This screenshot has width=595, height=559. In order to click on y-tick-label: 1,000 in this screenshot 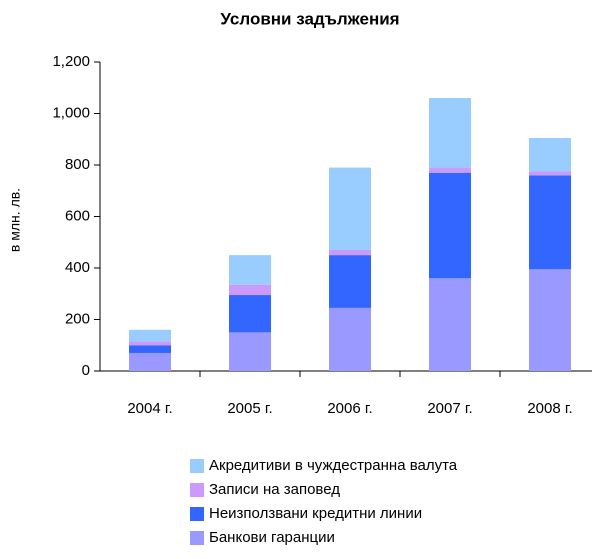, I will do `click(71, 112)`.